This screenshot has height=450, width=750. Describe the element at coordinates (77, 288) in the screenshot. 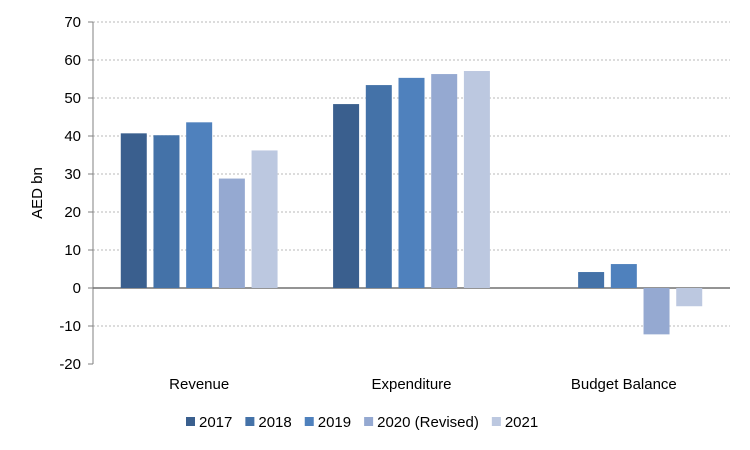

I see `y-tick-label: 0` at that location.